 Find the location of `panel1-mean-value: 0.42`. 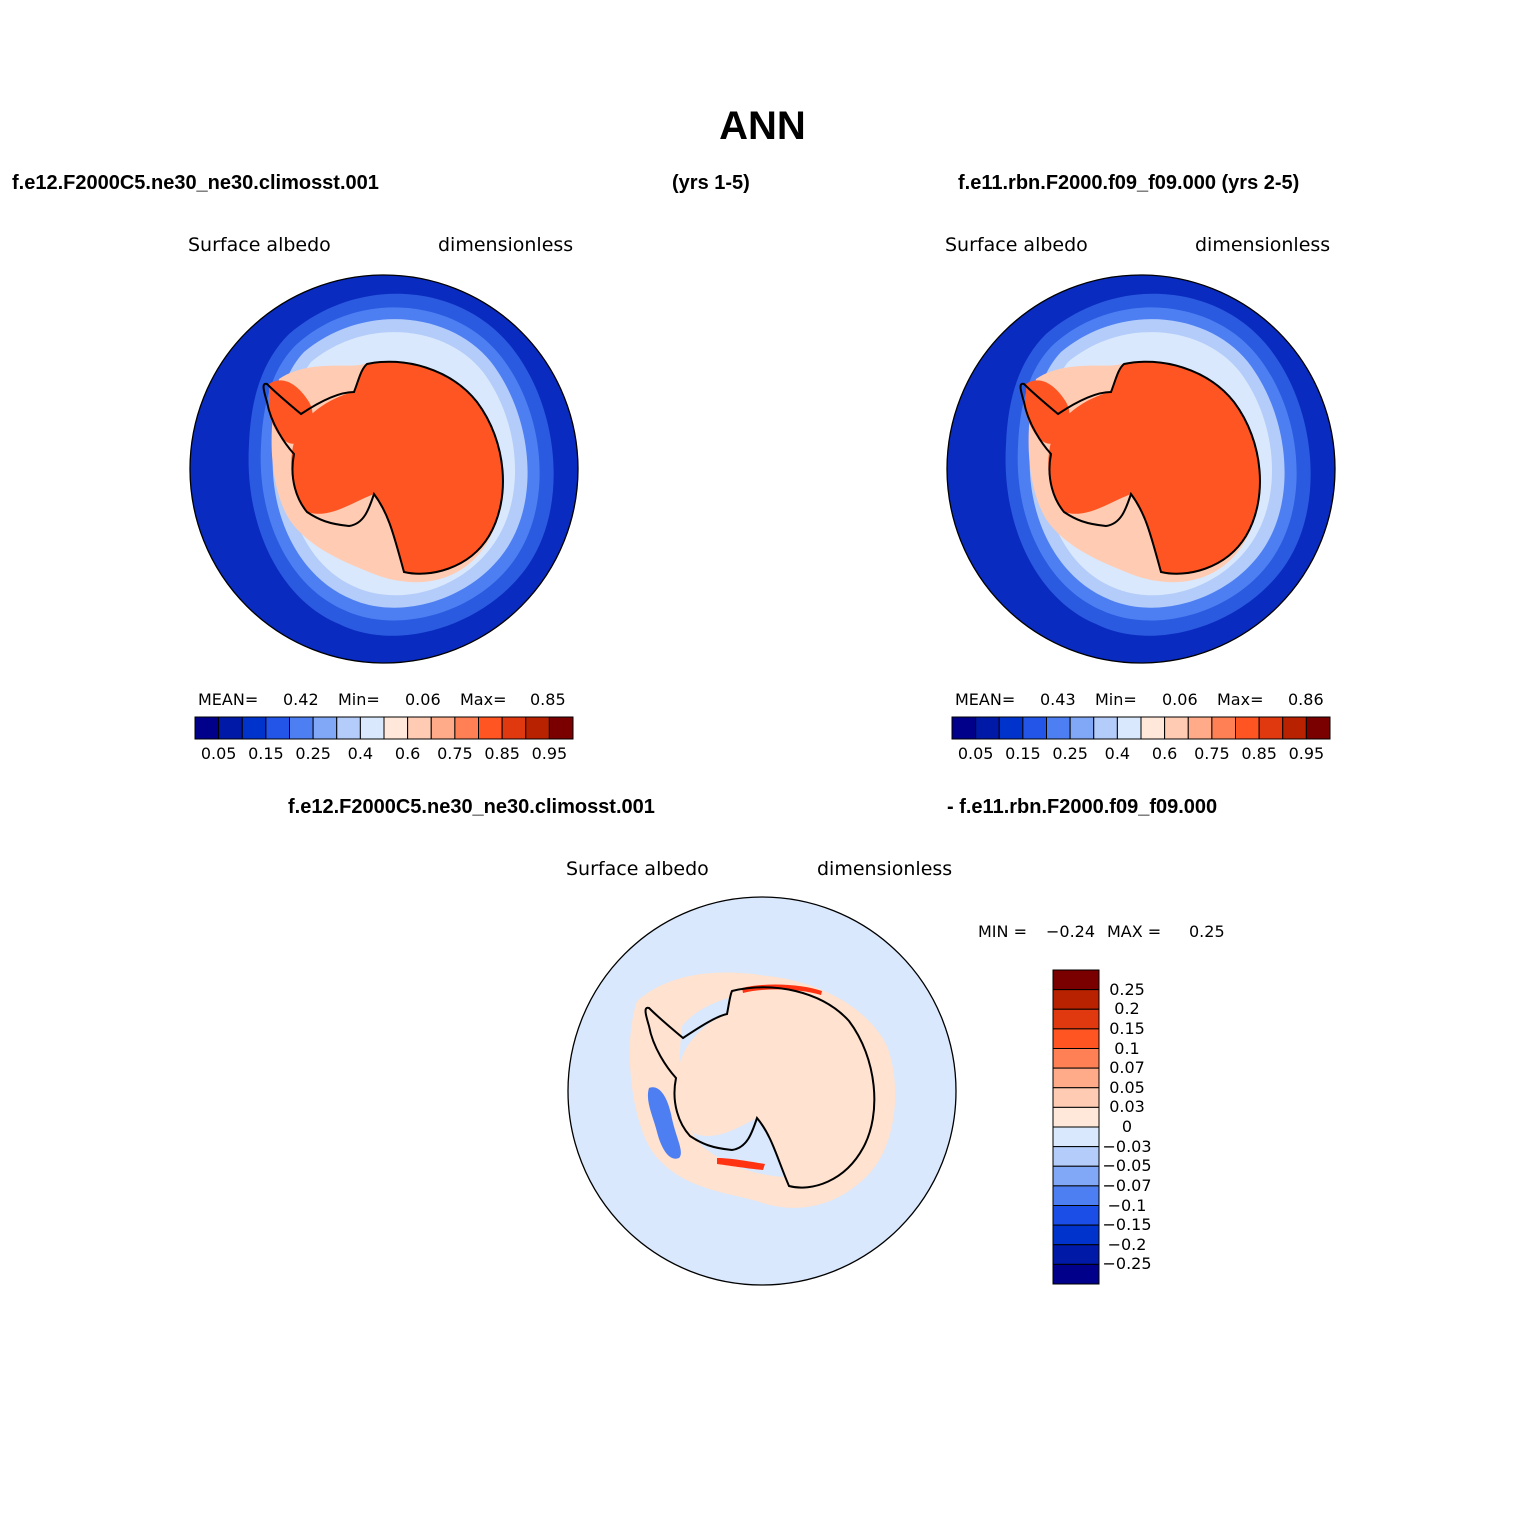

panel1-mean-value: 0.42 is located at coordinates (301, 699).